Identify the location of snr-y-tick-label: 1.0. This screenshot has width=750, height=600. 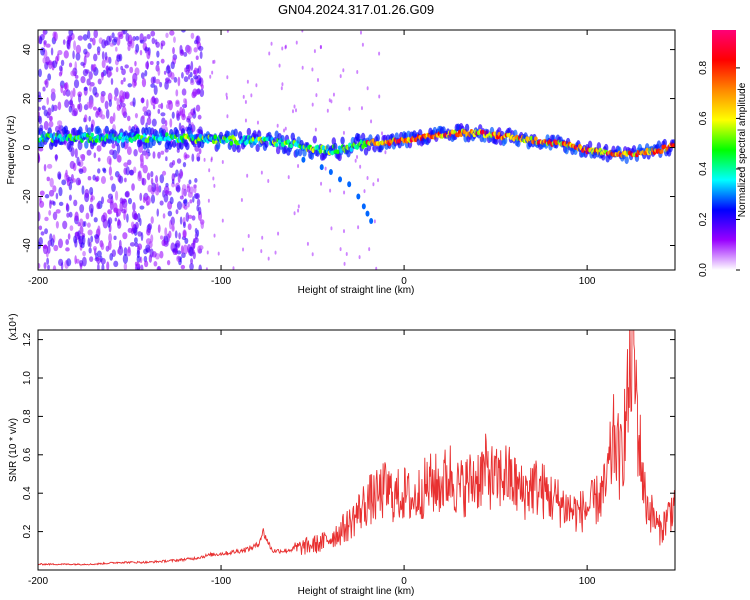
(27, 378).